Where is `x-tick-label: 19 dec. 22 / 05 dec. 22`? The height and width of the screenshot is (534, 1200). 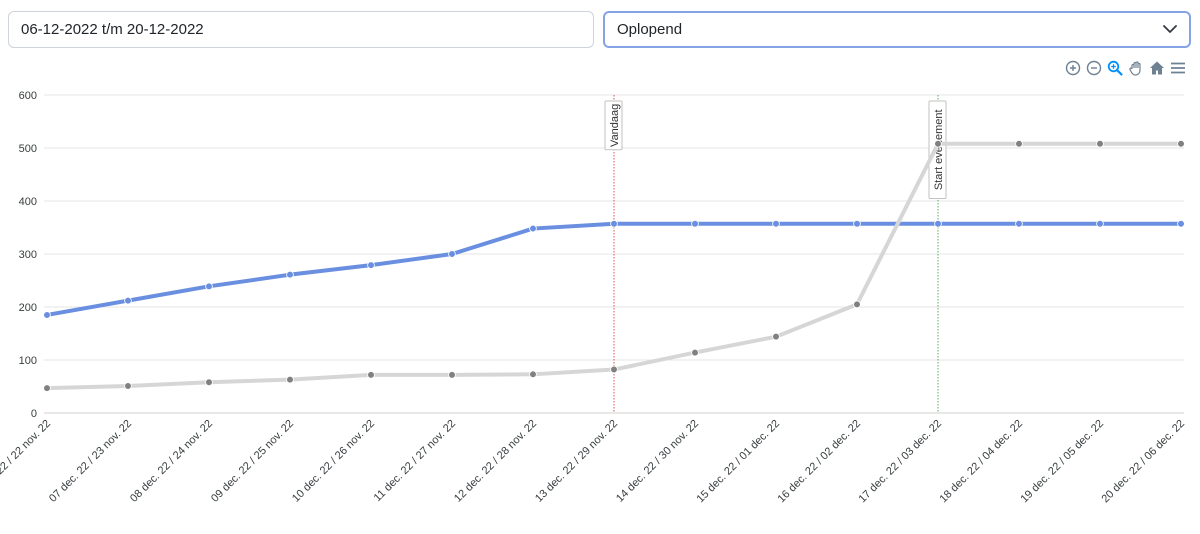
x-tick-label: 19 dec. 22 / 05 dec. 22 is located at coordinates (1062, 462).